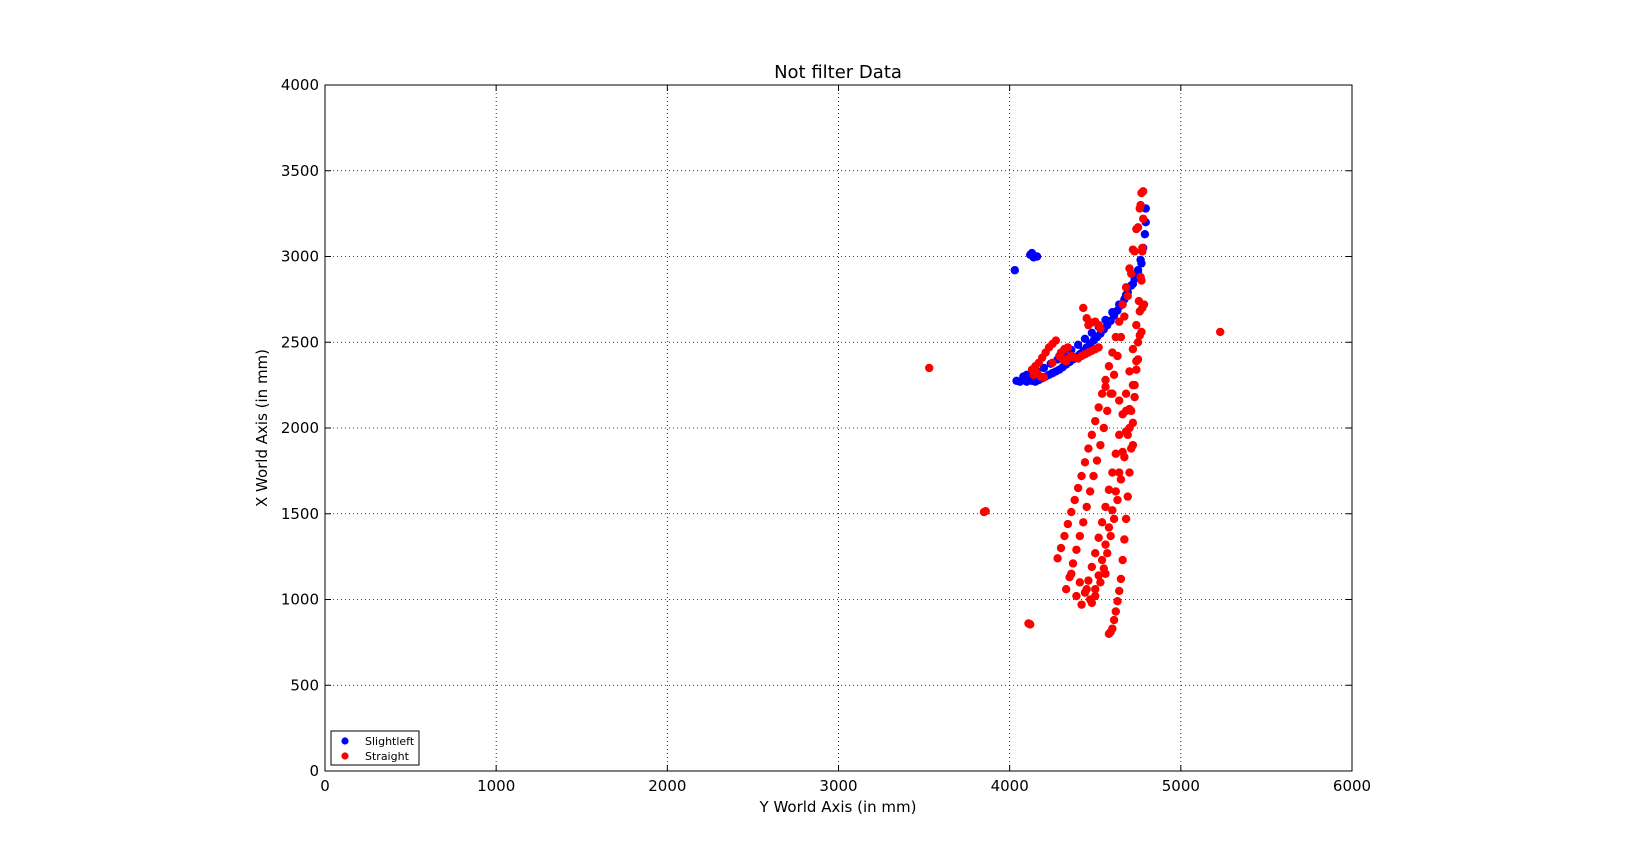 The height and width of the screenshot is (856, 1626). Describe the element at coordinates (314, 771) in the screenshot. I see `y-tick-label: 0` at that location.